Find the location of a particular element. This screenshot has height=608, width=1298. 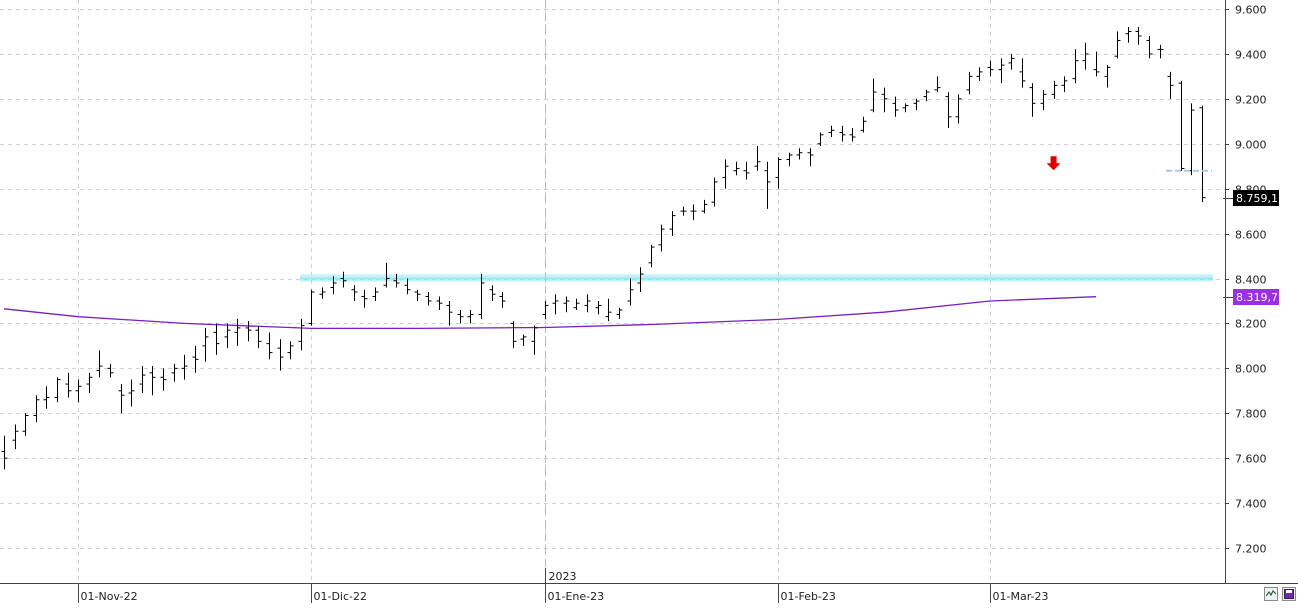

chart-type-button is located at coordinates (1271, 594).